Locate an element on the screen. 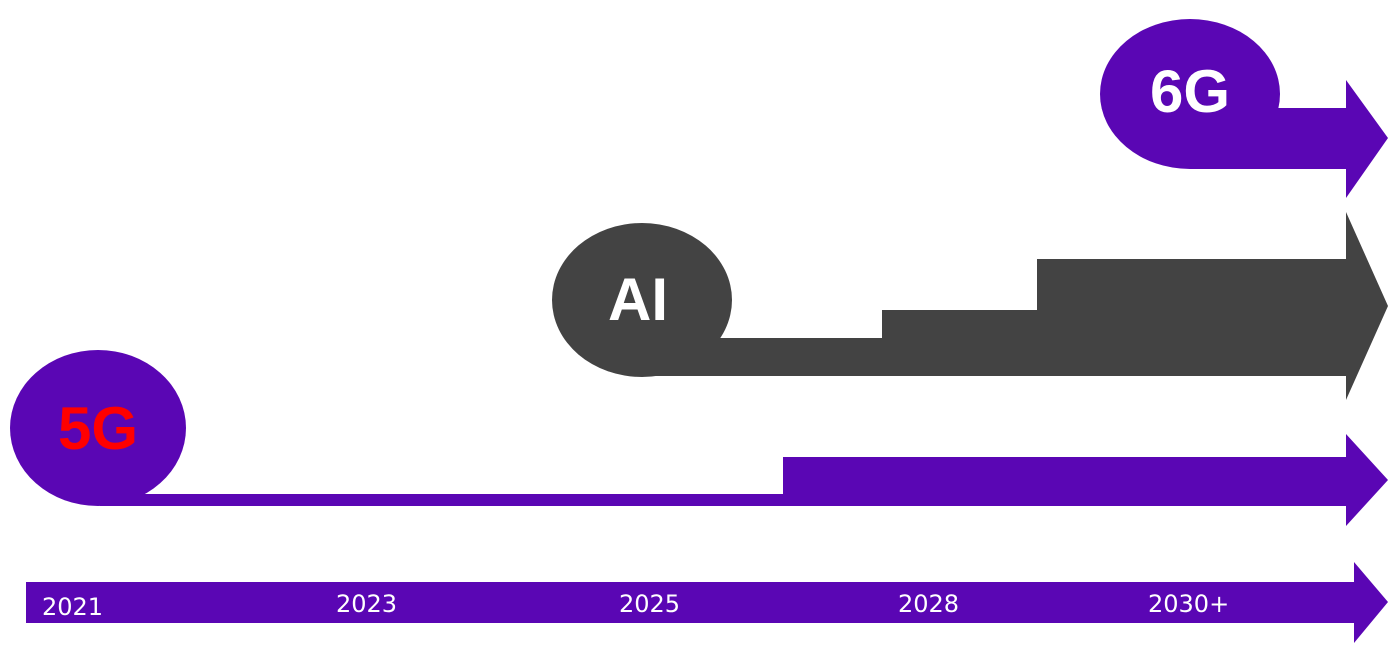 The height and width of the screenshot is (646, 1388). timeline-year-2021: 2021 is located at coordinates (72, 607).